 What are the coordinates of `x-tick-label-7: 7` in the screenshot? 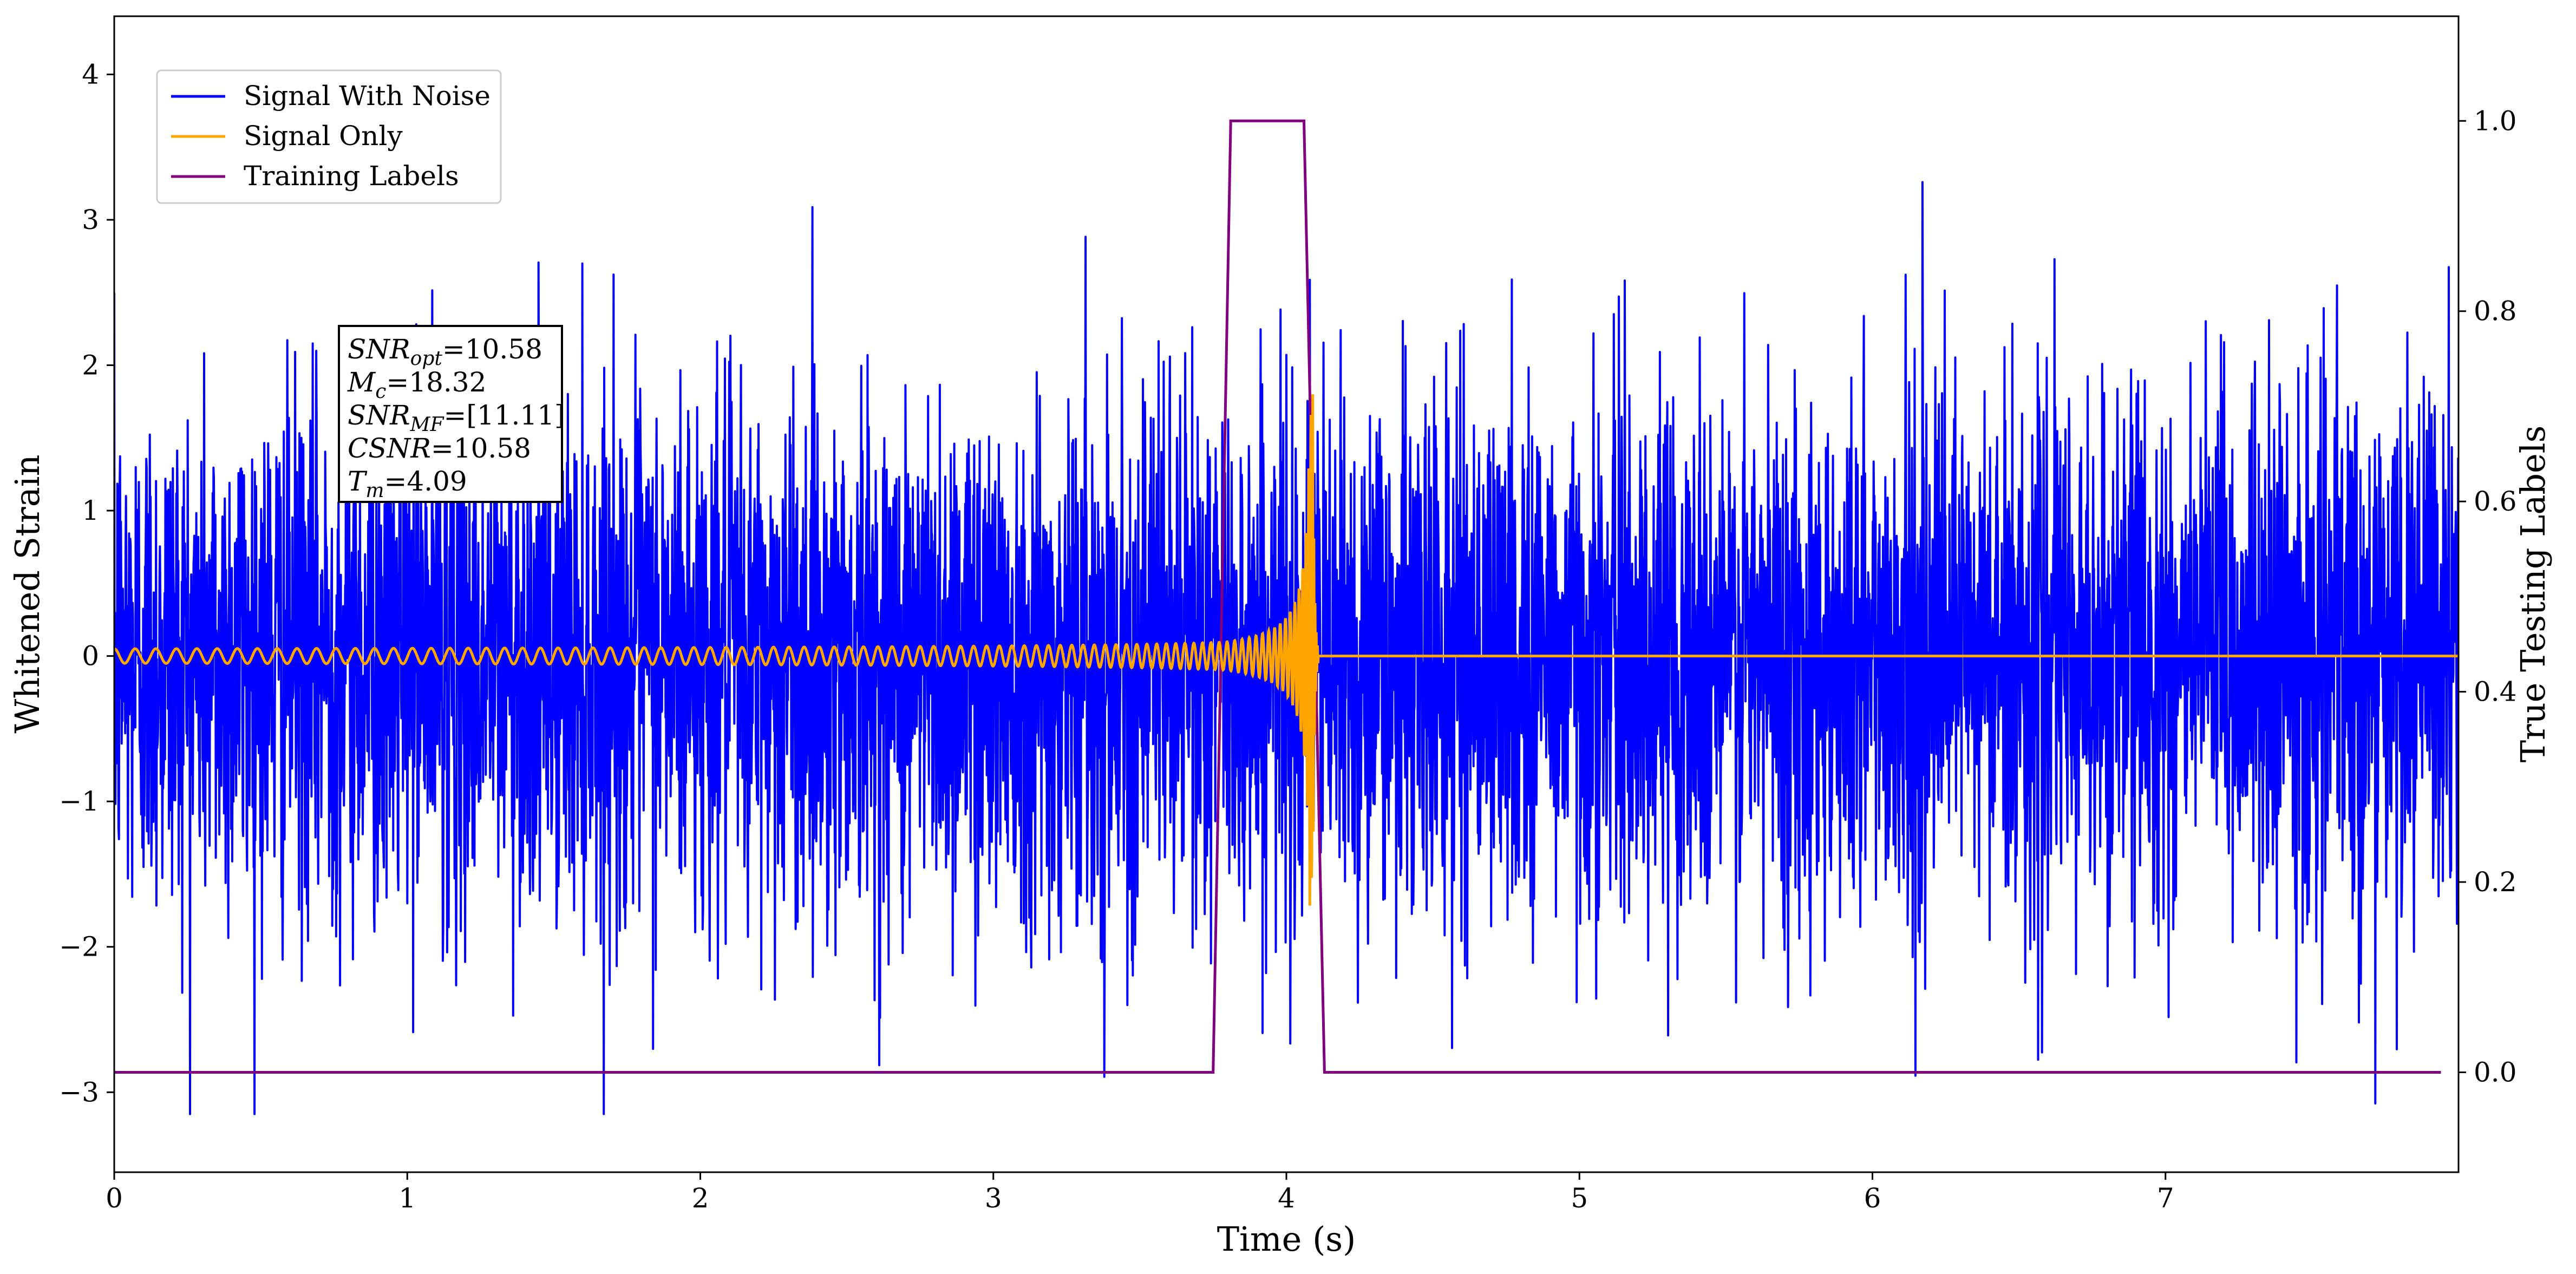 It's located at (2165, 1198).